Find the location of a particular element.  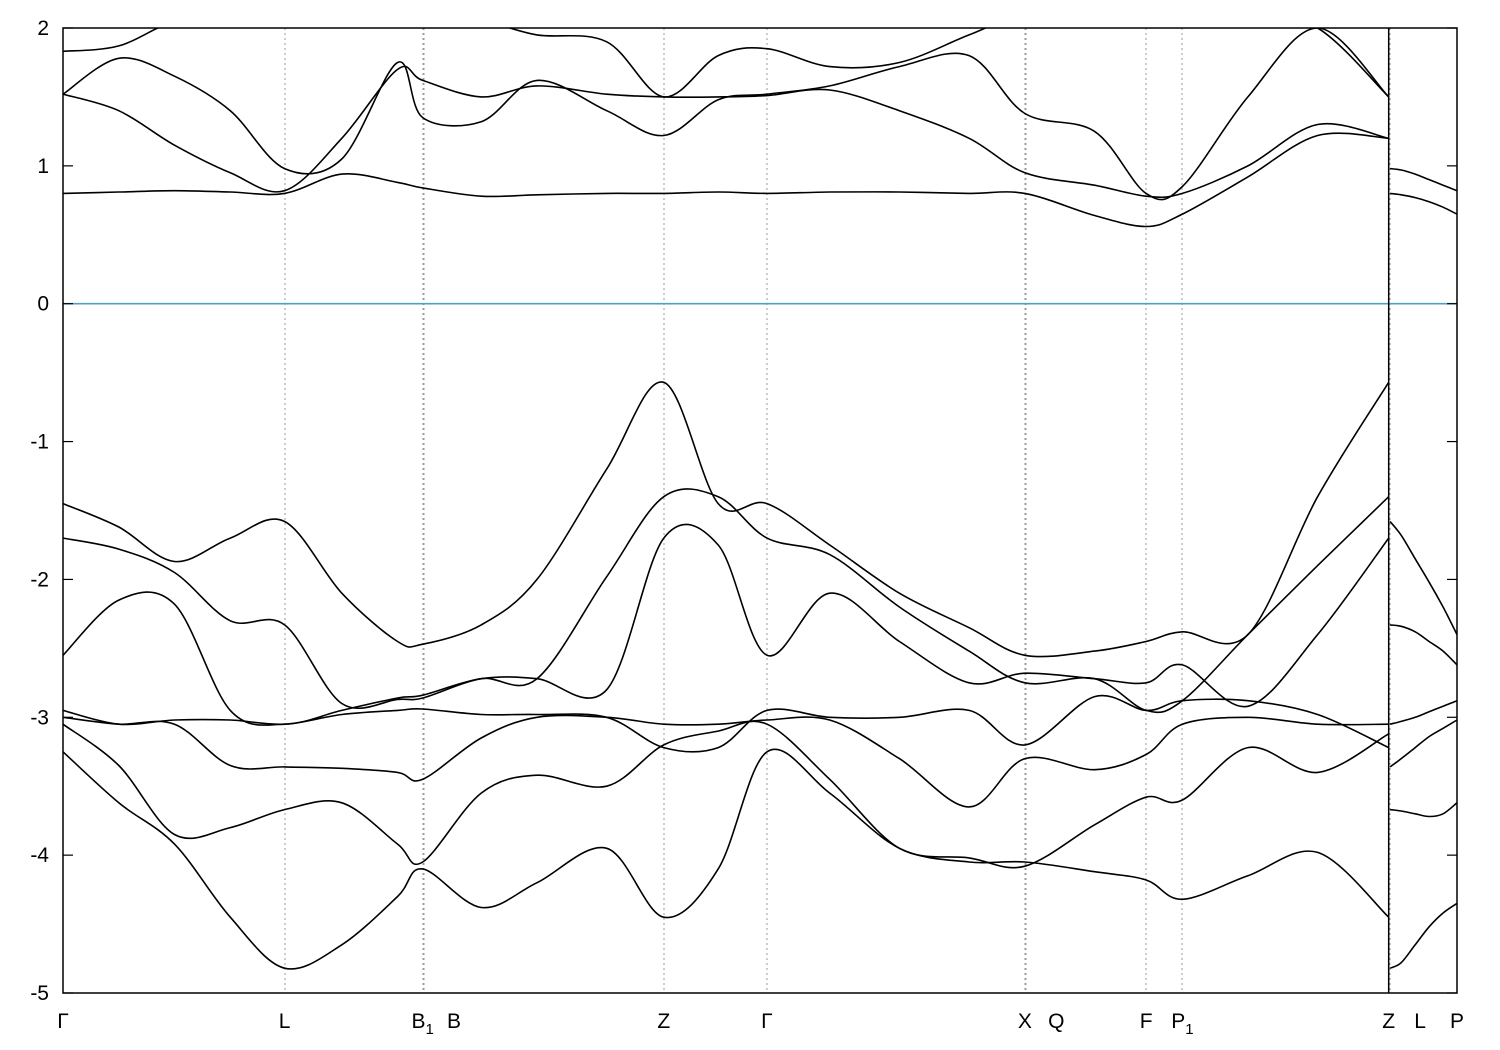

kpoint-label-7: Q is located at coordinates (1056, 1021).